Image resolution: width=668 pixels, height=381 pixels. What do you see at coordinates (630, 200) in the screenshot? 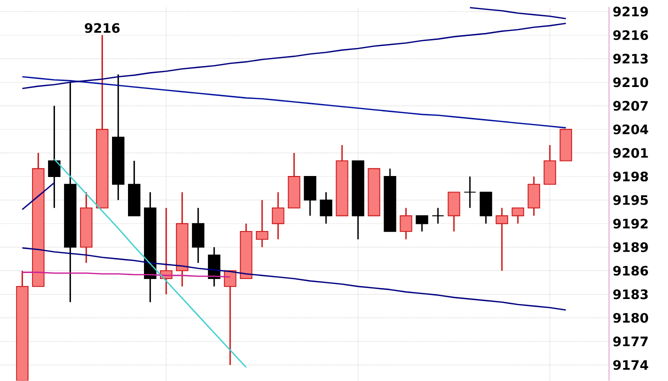
I see `y-tick-label: 9195` at bounding box center [630, 200].